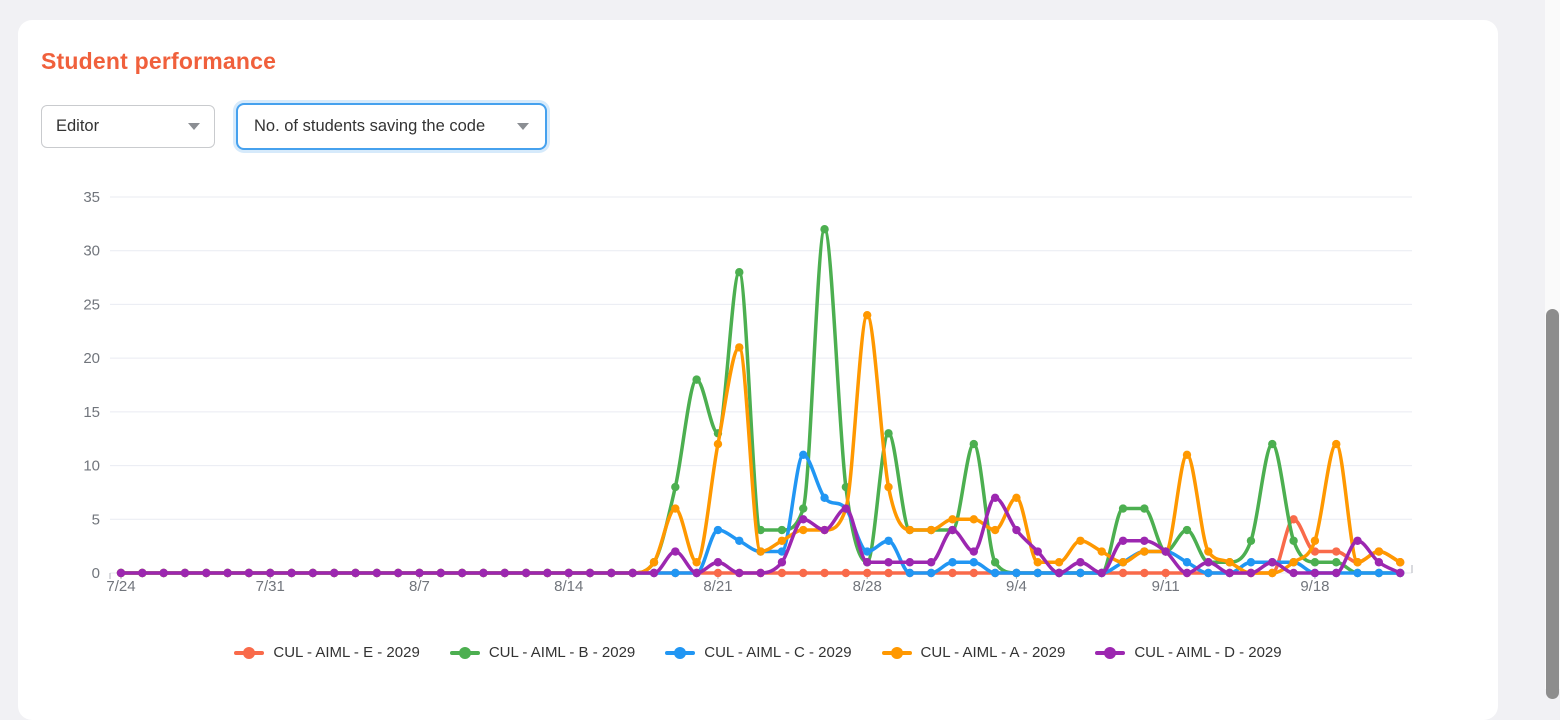 This screenshot has width=1560, height=720. Describe the element at coordinates (973, 652) in the screenshot. I see `legend-item: CUL - AIML - A - 2029` at that location.